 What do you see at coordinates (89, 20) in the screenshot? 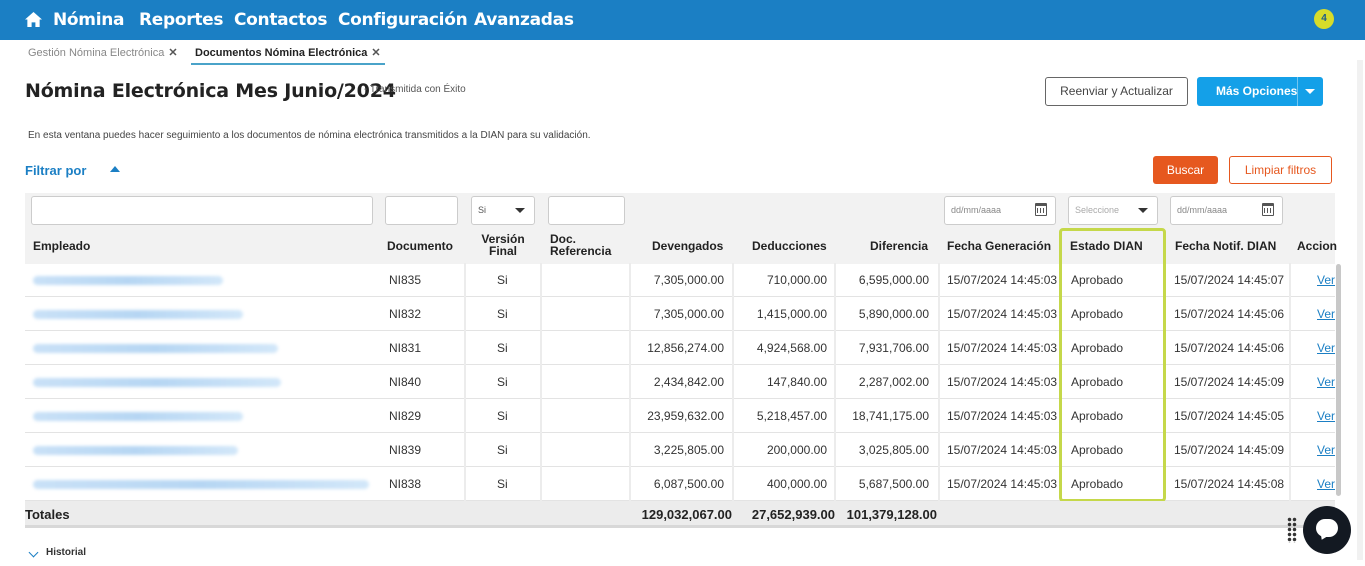
I see `nav-item-nomina: Nómina` at bounding box center [89, 20].